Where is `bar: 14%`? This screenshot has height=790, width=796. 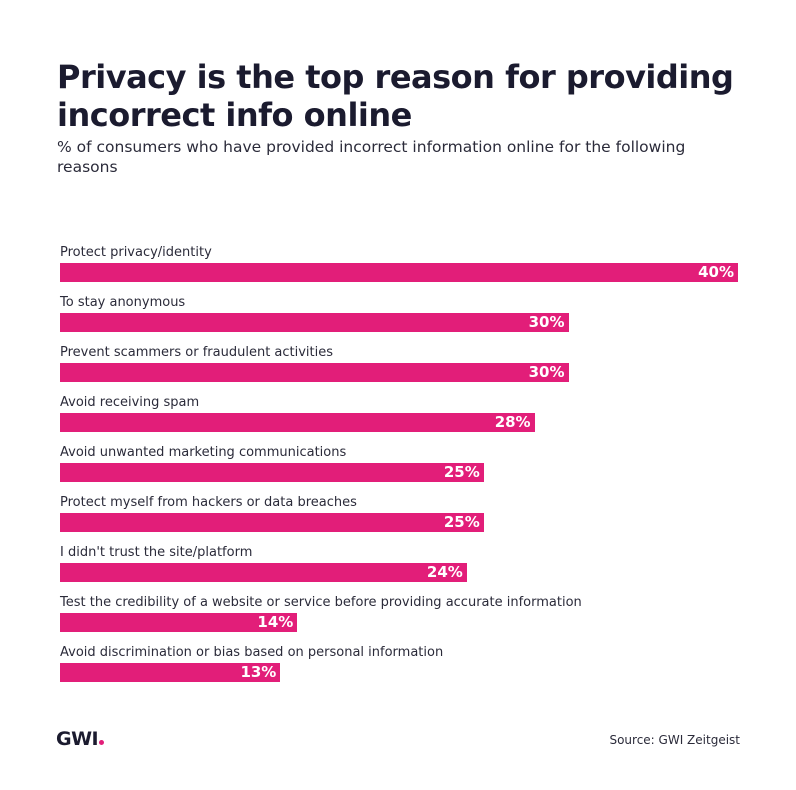
bar: 14% is located at coordinates (179, 622).